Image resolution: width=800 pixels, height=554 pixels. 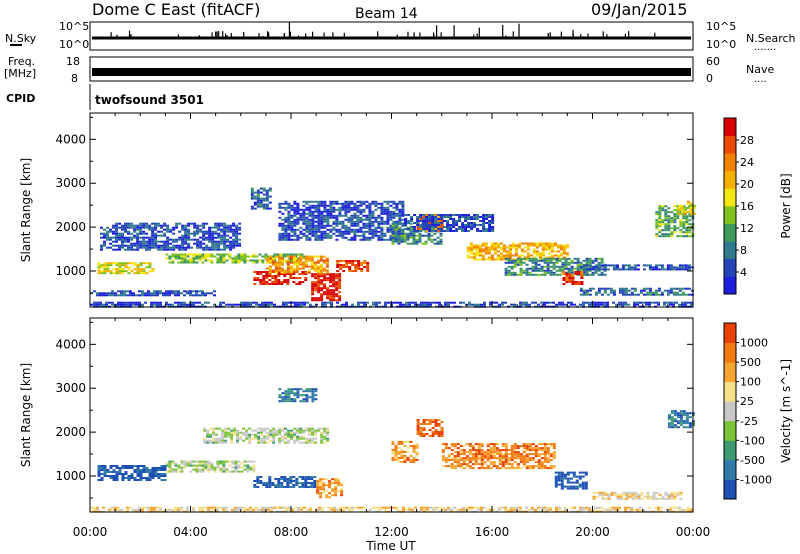 I want to click on power-colorbar-label: Power [dB], so click(x=786, y=205).